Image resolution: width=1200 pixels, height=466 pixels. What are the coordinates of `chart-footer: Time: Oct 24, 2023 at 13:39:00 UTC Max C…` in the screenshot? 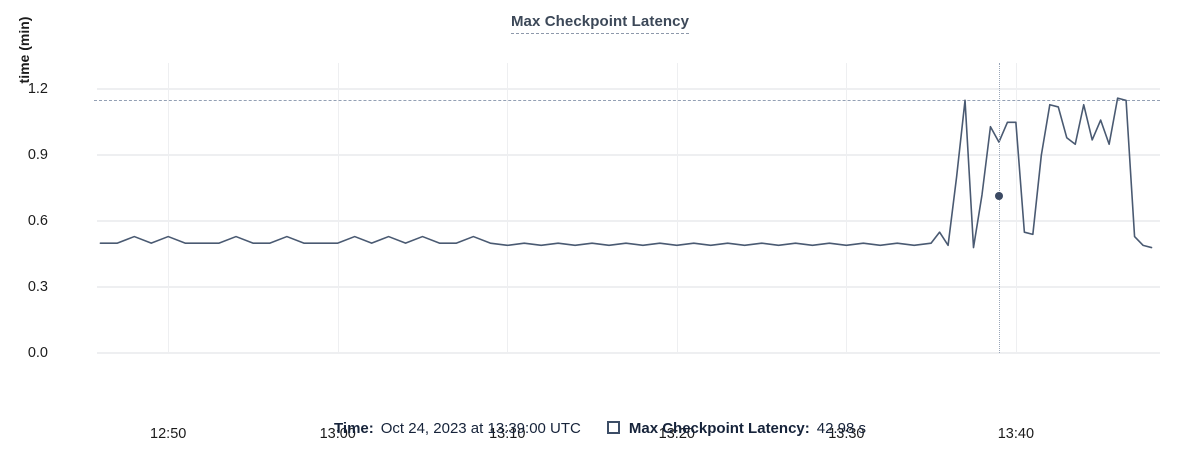 It's located at (600, 428).